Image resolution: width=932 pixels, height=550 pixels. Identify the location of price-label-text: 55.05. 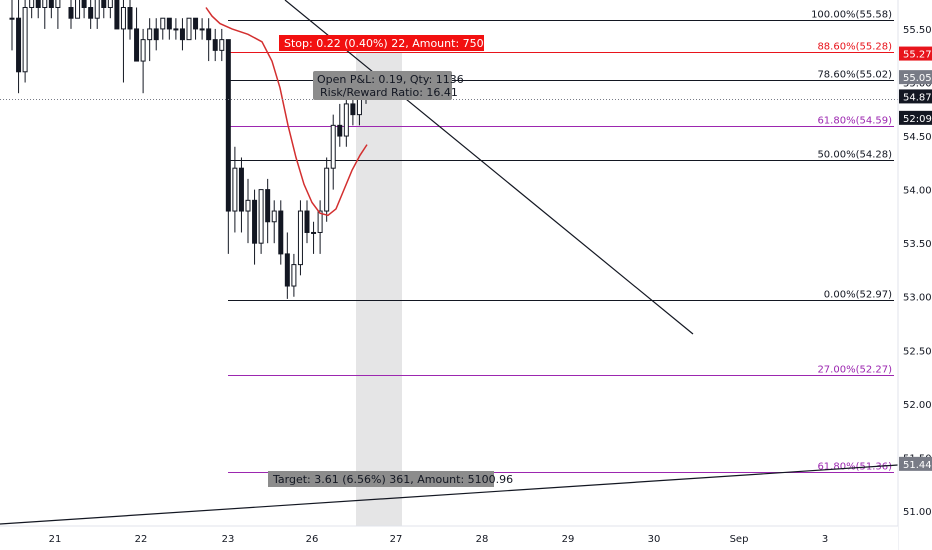
(917, 78).